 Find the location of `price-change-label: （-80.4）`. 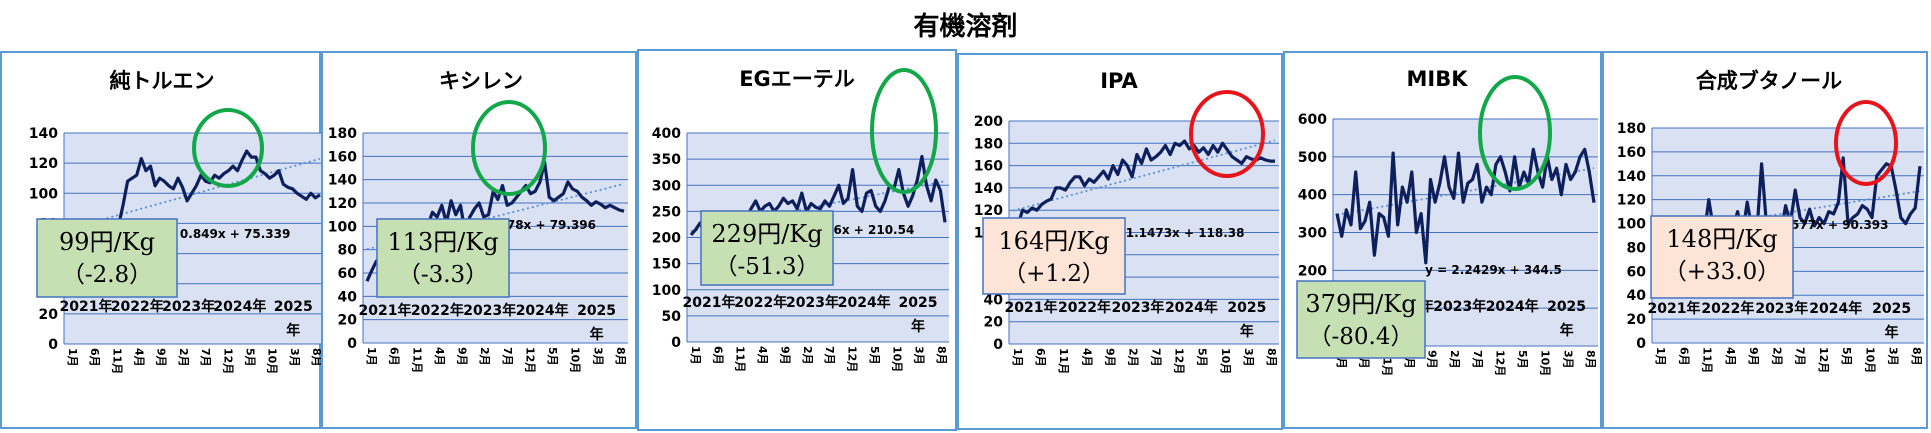

price-change-label: （-80.4） is located at coordinates (1361, 337).